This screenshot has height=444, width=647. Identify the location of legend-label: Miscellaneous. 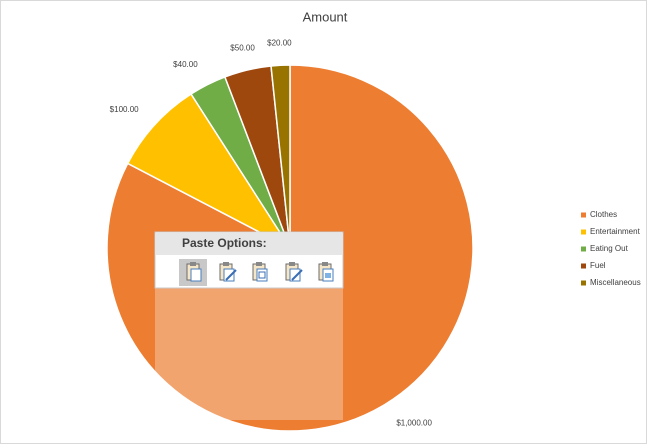
(615, 282).